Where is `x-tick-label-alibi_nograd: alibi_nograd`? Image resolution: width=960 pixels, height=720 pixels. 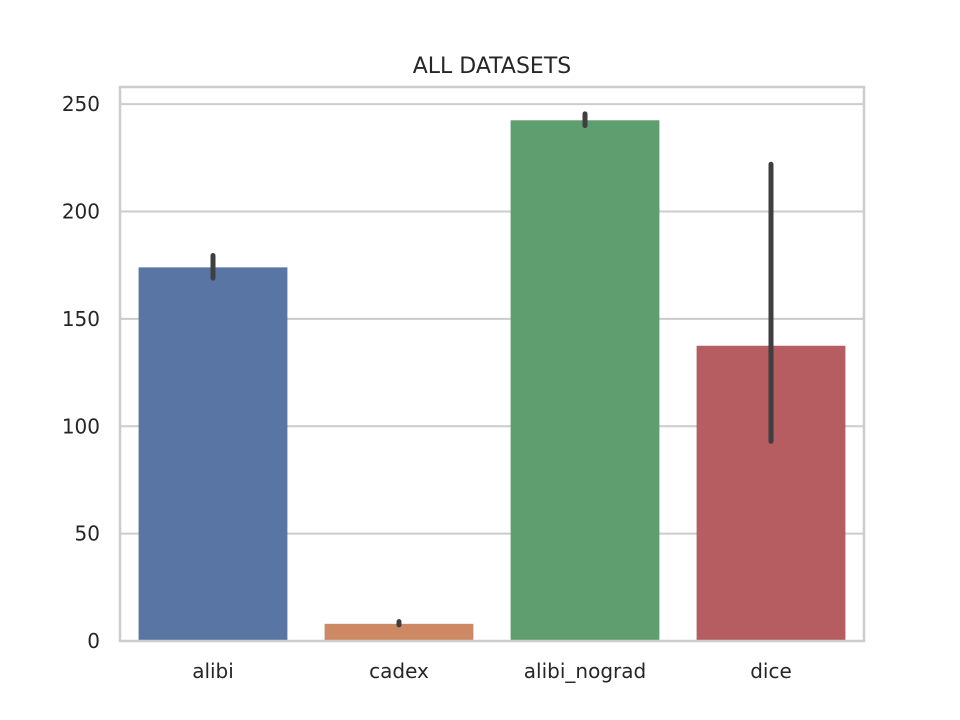
x-tick-label-alibi_nograd: alibi_nograd is located at coordinates (585, 671).